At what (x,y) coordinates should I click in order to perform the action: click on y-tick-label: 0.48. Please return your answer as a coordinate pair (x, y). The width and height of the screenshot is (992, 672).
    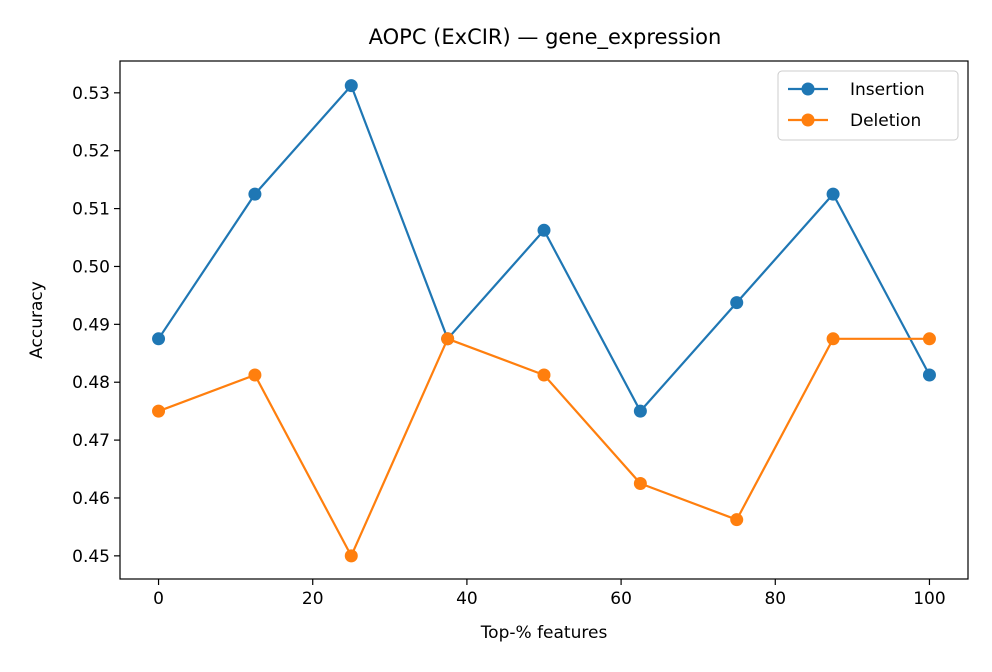
    Looking at the image, I should click on (91, 383).